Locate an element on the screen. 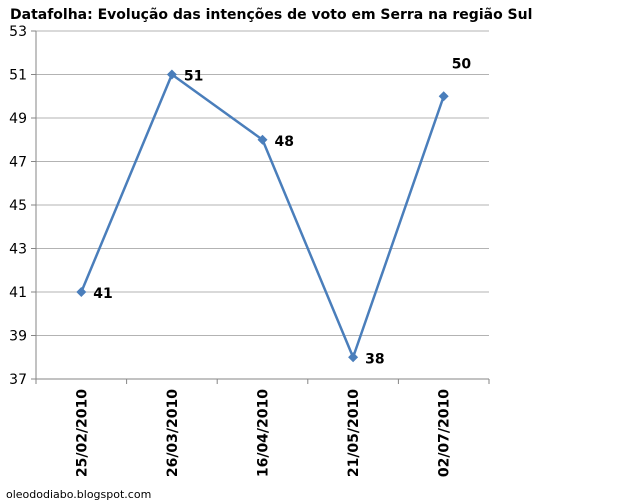 The height and width of the screenshot is (504, 640). y-tick-label: 51 is located at coordinates (18, 76).